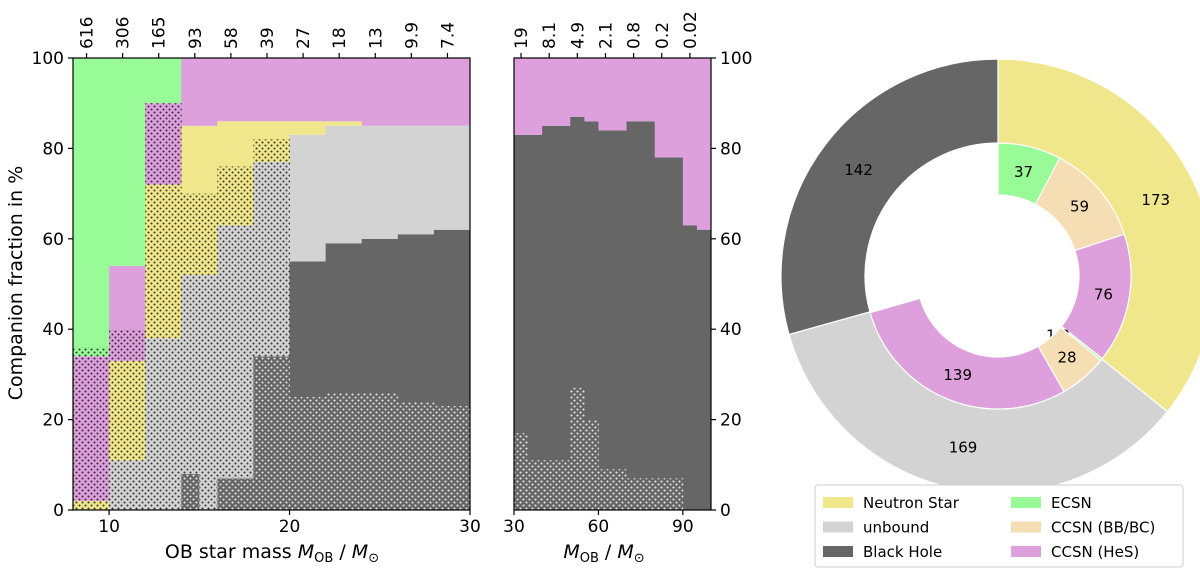  I want to click on top-tick-label: 4.9, so click(578, 35).